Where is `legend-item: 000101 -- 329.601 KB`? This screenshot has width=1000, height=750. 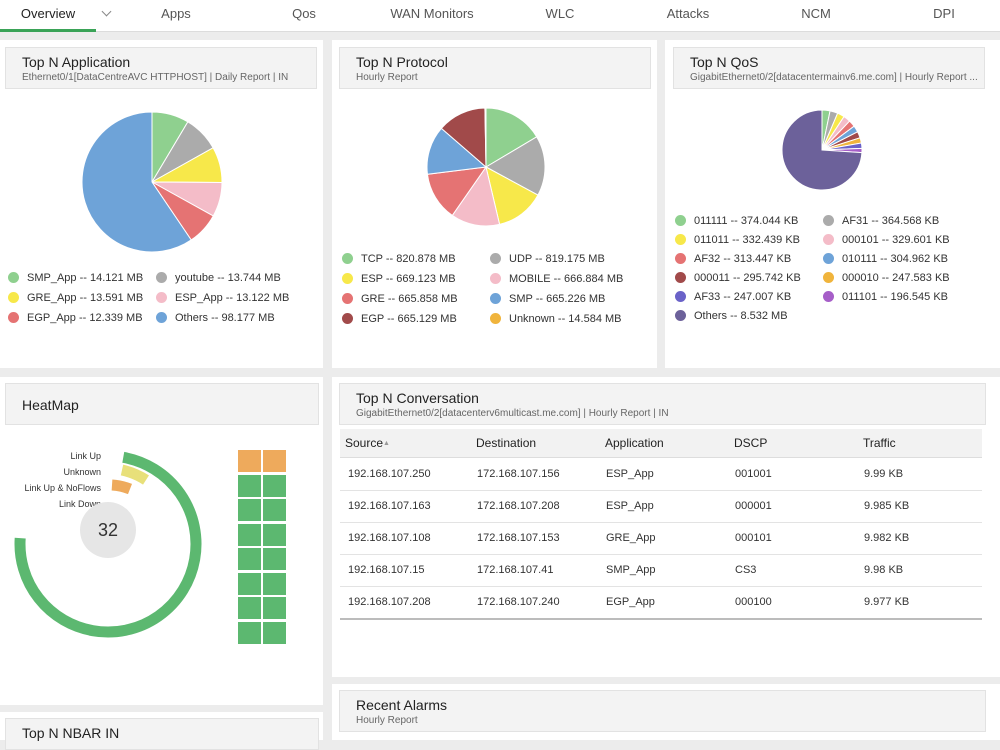
legend-item: 000101 -- 329.601 KB is located at coordinates (886, 240).